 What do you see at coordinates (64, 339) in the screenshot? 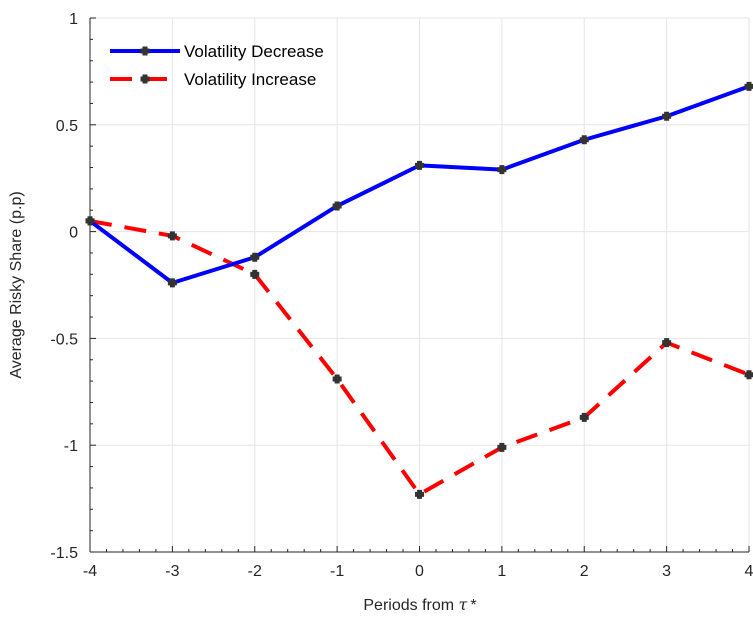
I see `y-tick-label: -0.5` at bounding box center [64, 339].